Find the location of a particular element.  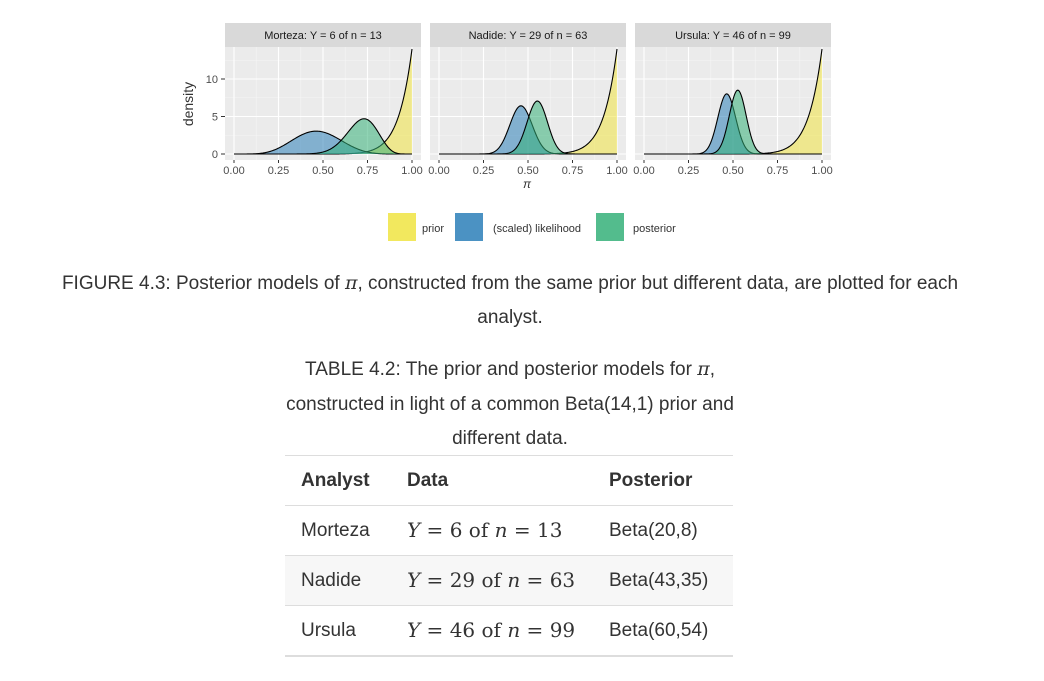

panel-title: Ursula: Y = 46 of n = 99 is located at coordinates (733, 36).